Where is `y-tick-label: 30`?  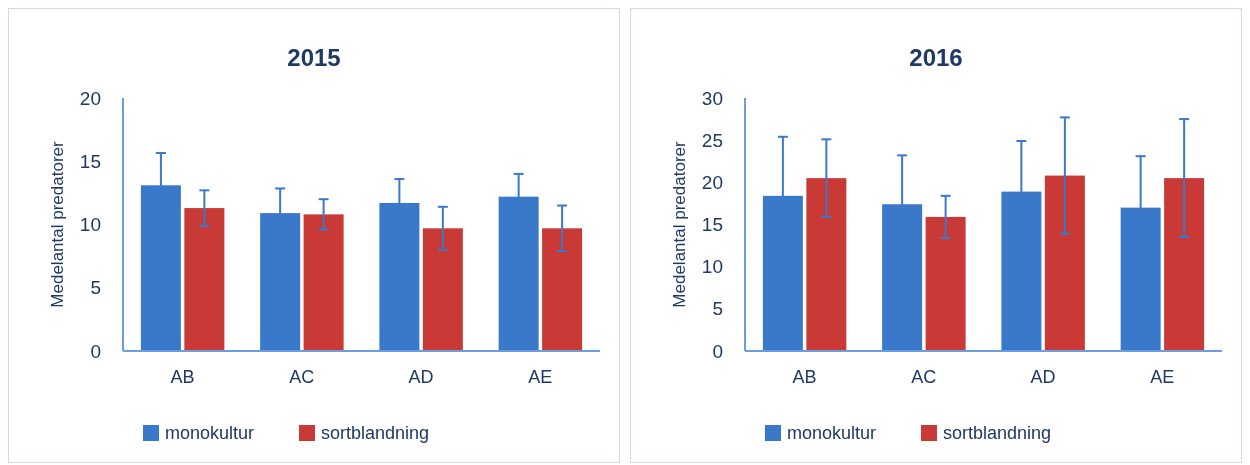 y-tick-label: 30 is located at coordinates (712, 98).